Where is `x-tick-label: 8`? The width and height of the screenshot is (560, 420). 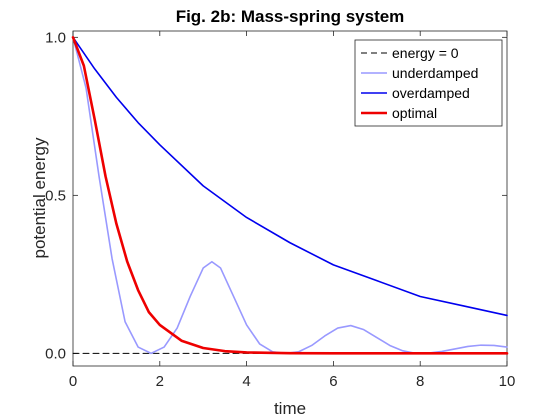 x-tick-label: 8 is located at coordinates (420, 381).